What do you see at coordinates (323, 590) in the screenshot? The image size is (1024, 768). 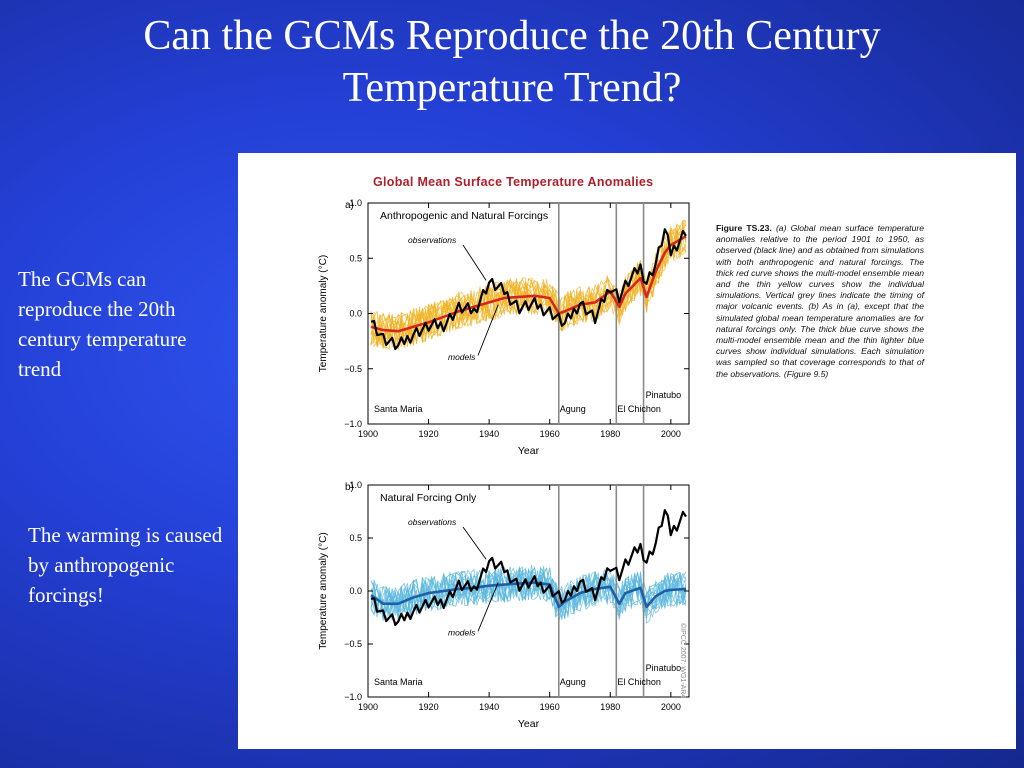 I see `chart-b-ylabel: Temperature anomaly (°C)` at bounding box center [323, 590].